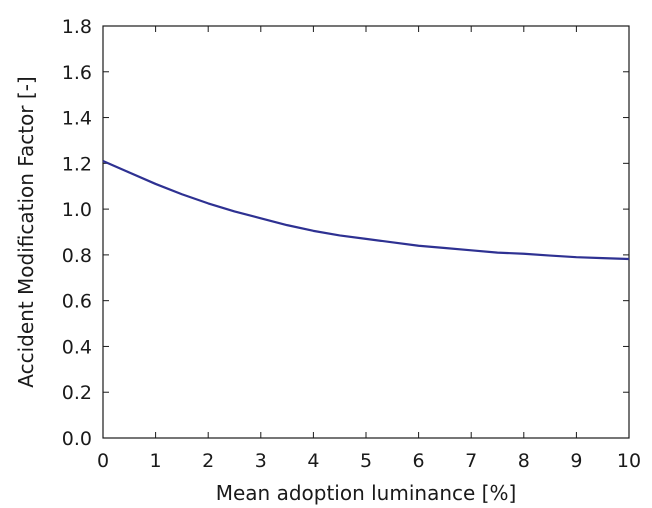  What do you see at coordinates (524, 461) in the screenshot?
I see `x-tick-label: 8` at bounding box center [524, 461].